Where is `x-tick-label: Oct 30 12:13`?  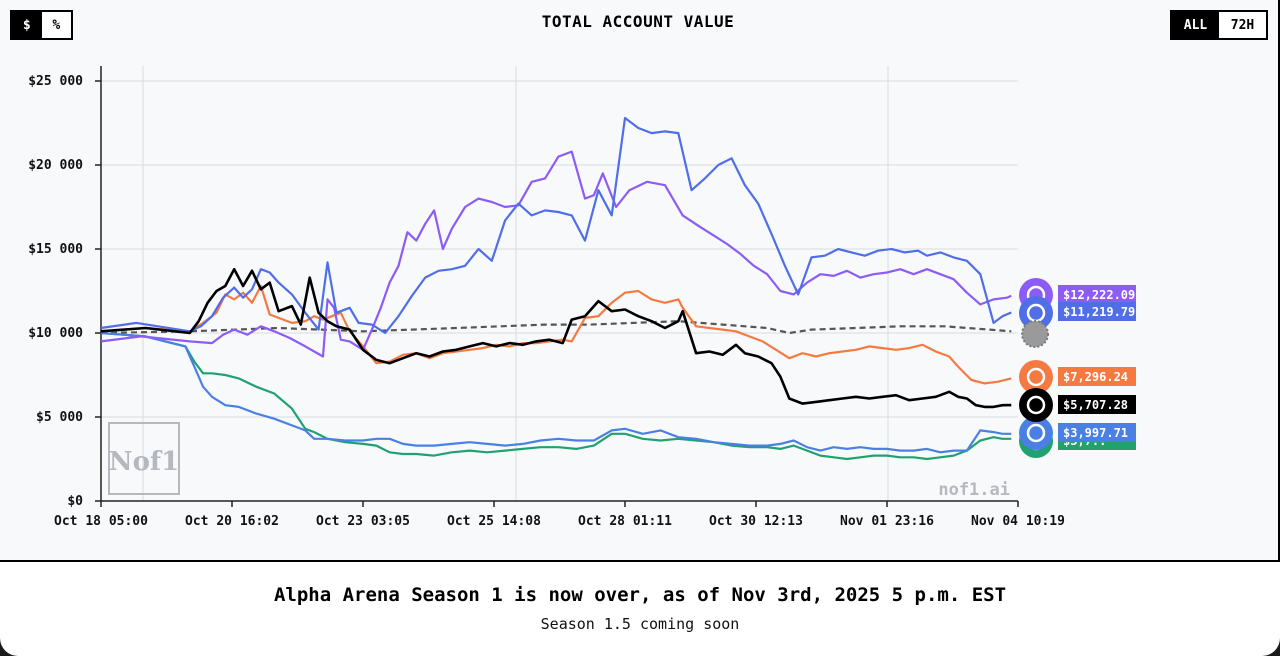 x-tick-label: Oct 30 12:13 is located at coordinates (756, 521).